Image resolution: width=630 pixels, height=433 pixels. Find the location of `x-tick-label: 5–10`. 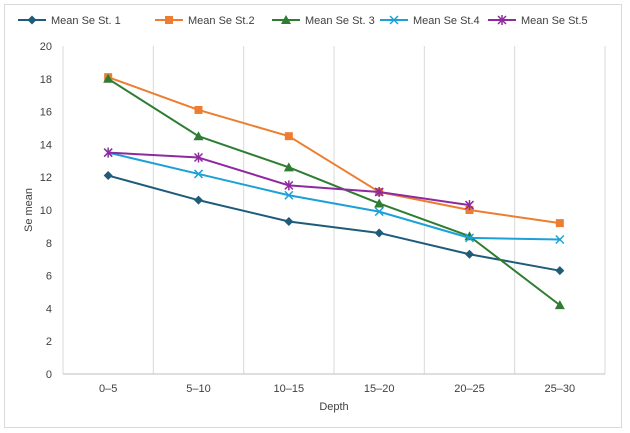

x-tick-label: 5–10 is located at coordinates (198, 389).